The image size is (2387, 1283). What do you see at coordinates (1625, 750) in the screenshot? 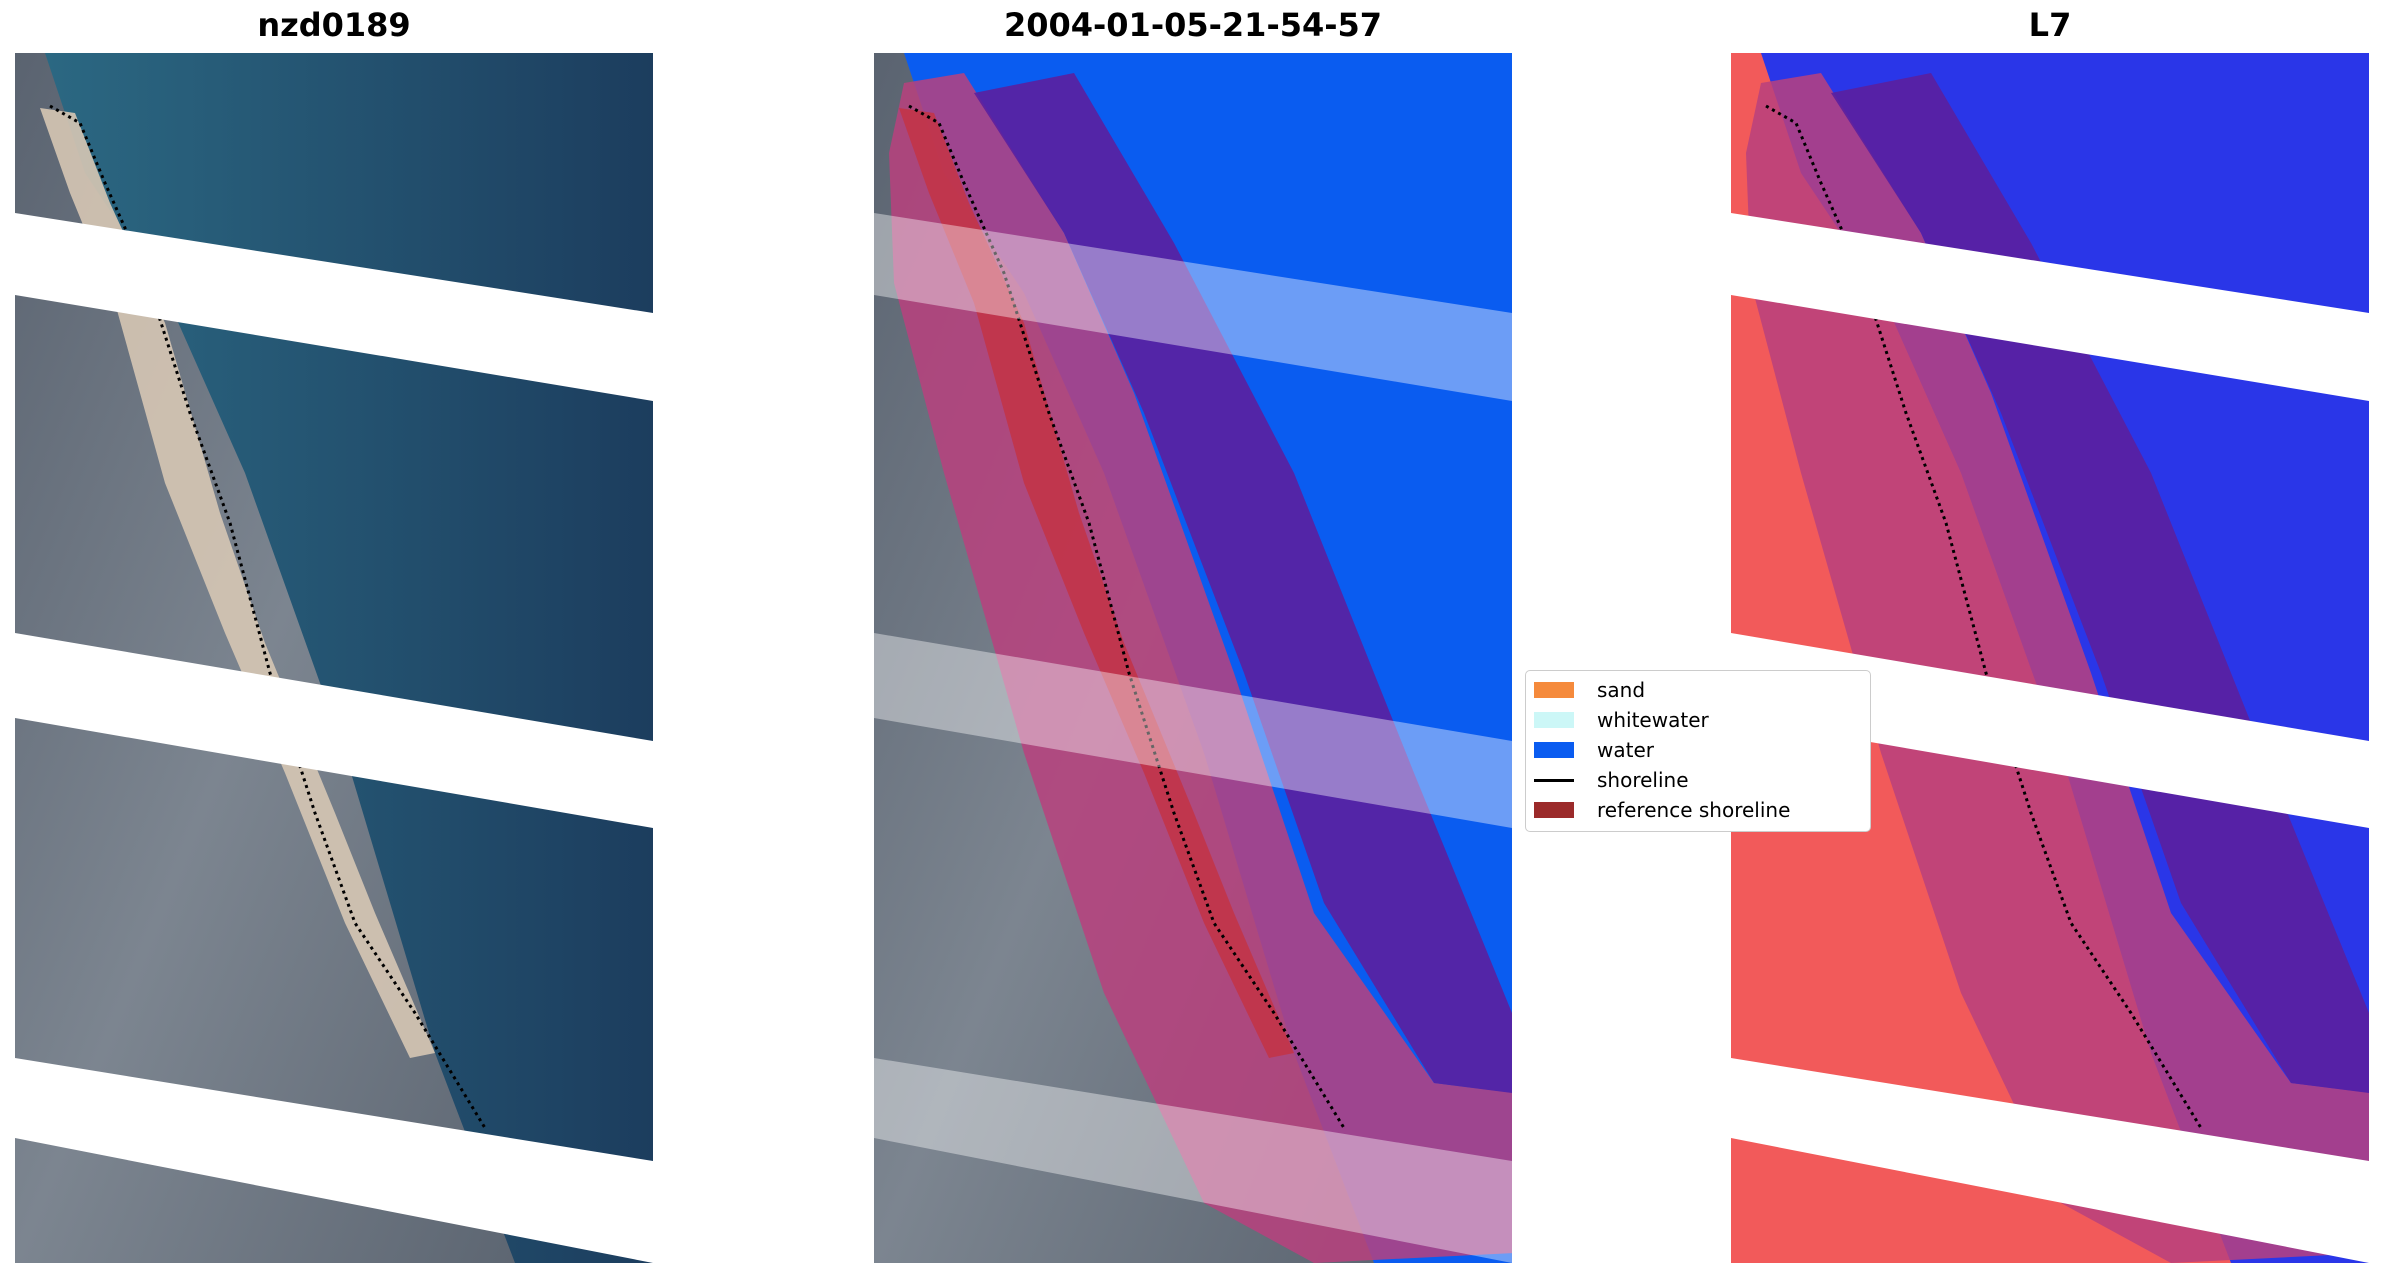
I see `legend-label: water` at bounding box center [1625, 750].